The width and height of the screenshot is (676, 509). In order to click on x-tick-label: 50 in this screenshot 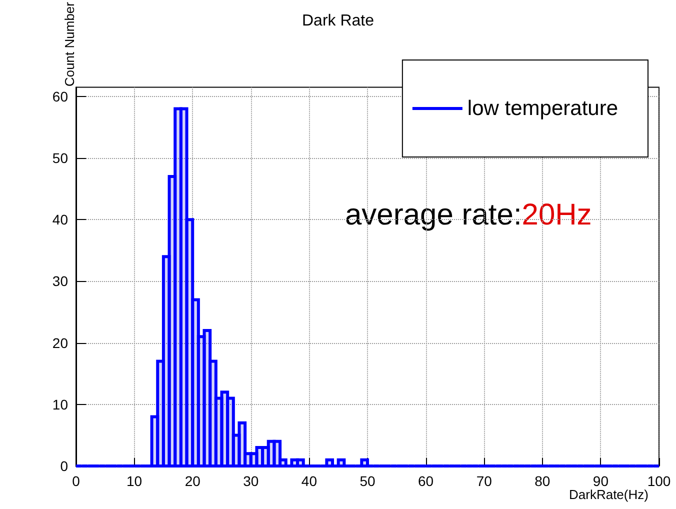, I will do `click(368, 481)`.